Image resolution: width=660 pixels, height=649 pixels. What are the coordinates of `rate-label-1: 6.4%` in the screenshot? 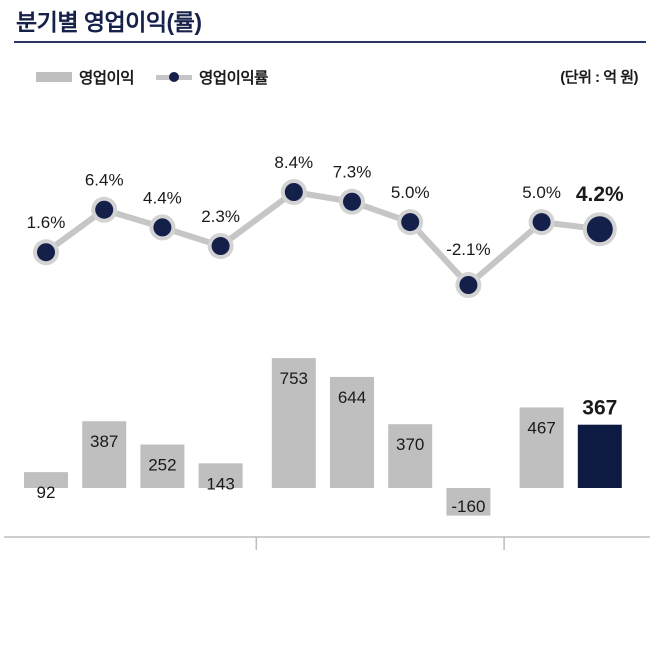 It's located at (104, 180).